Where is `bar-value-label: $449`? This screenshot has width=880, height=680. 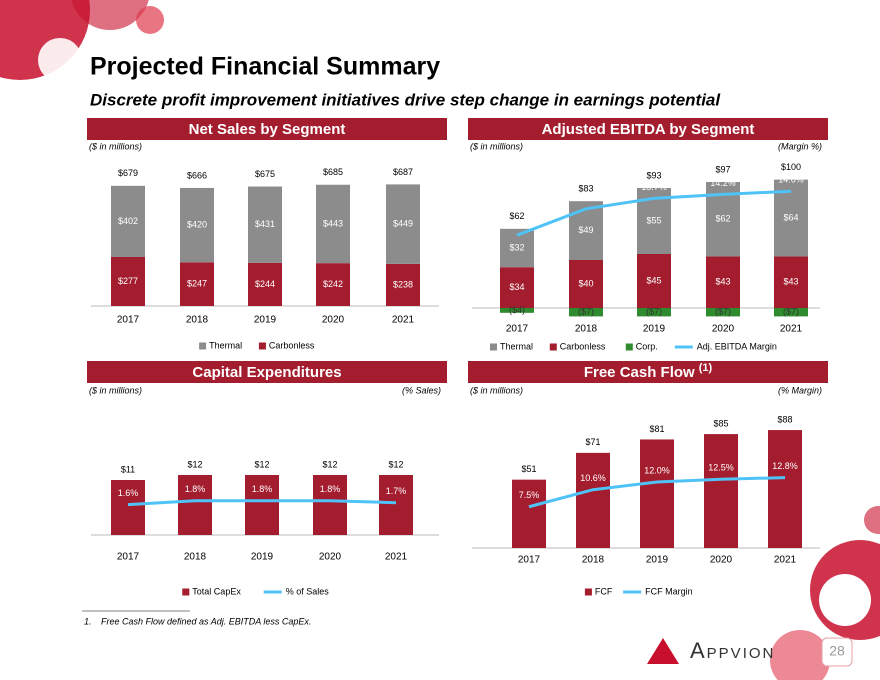
bar-value-label: $449 is located at coordinates (403, 224).